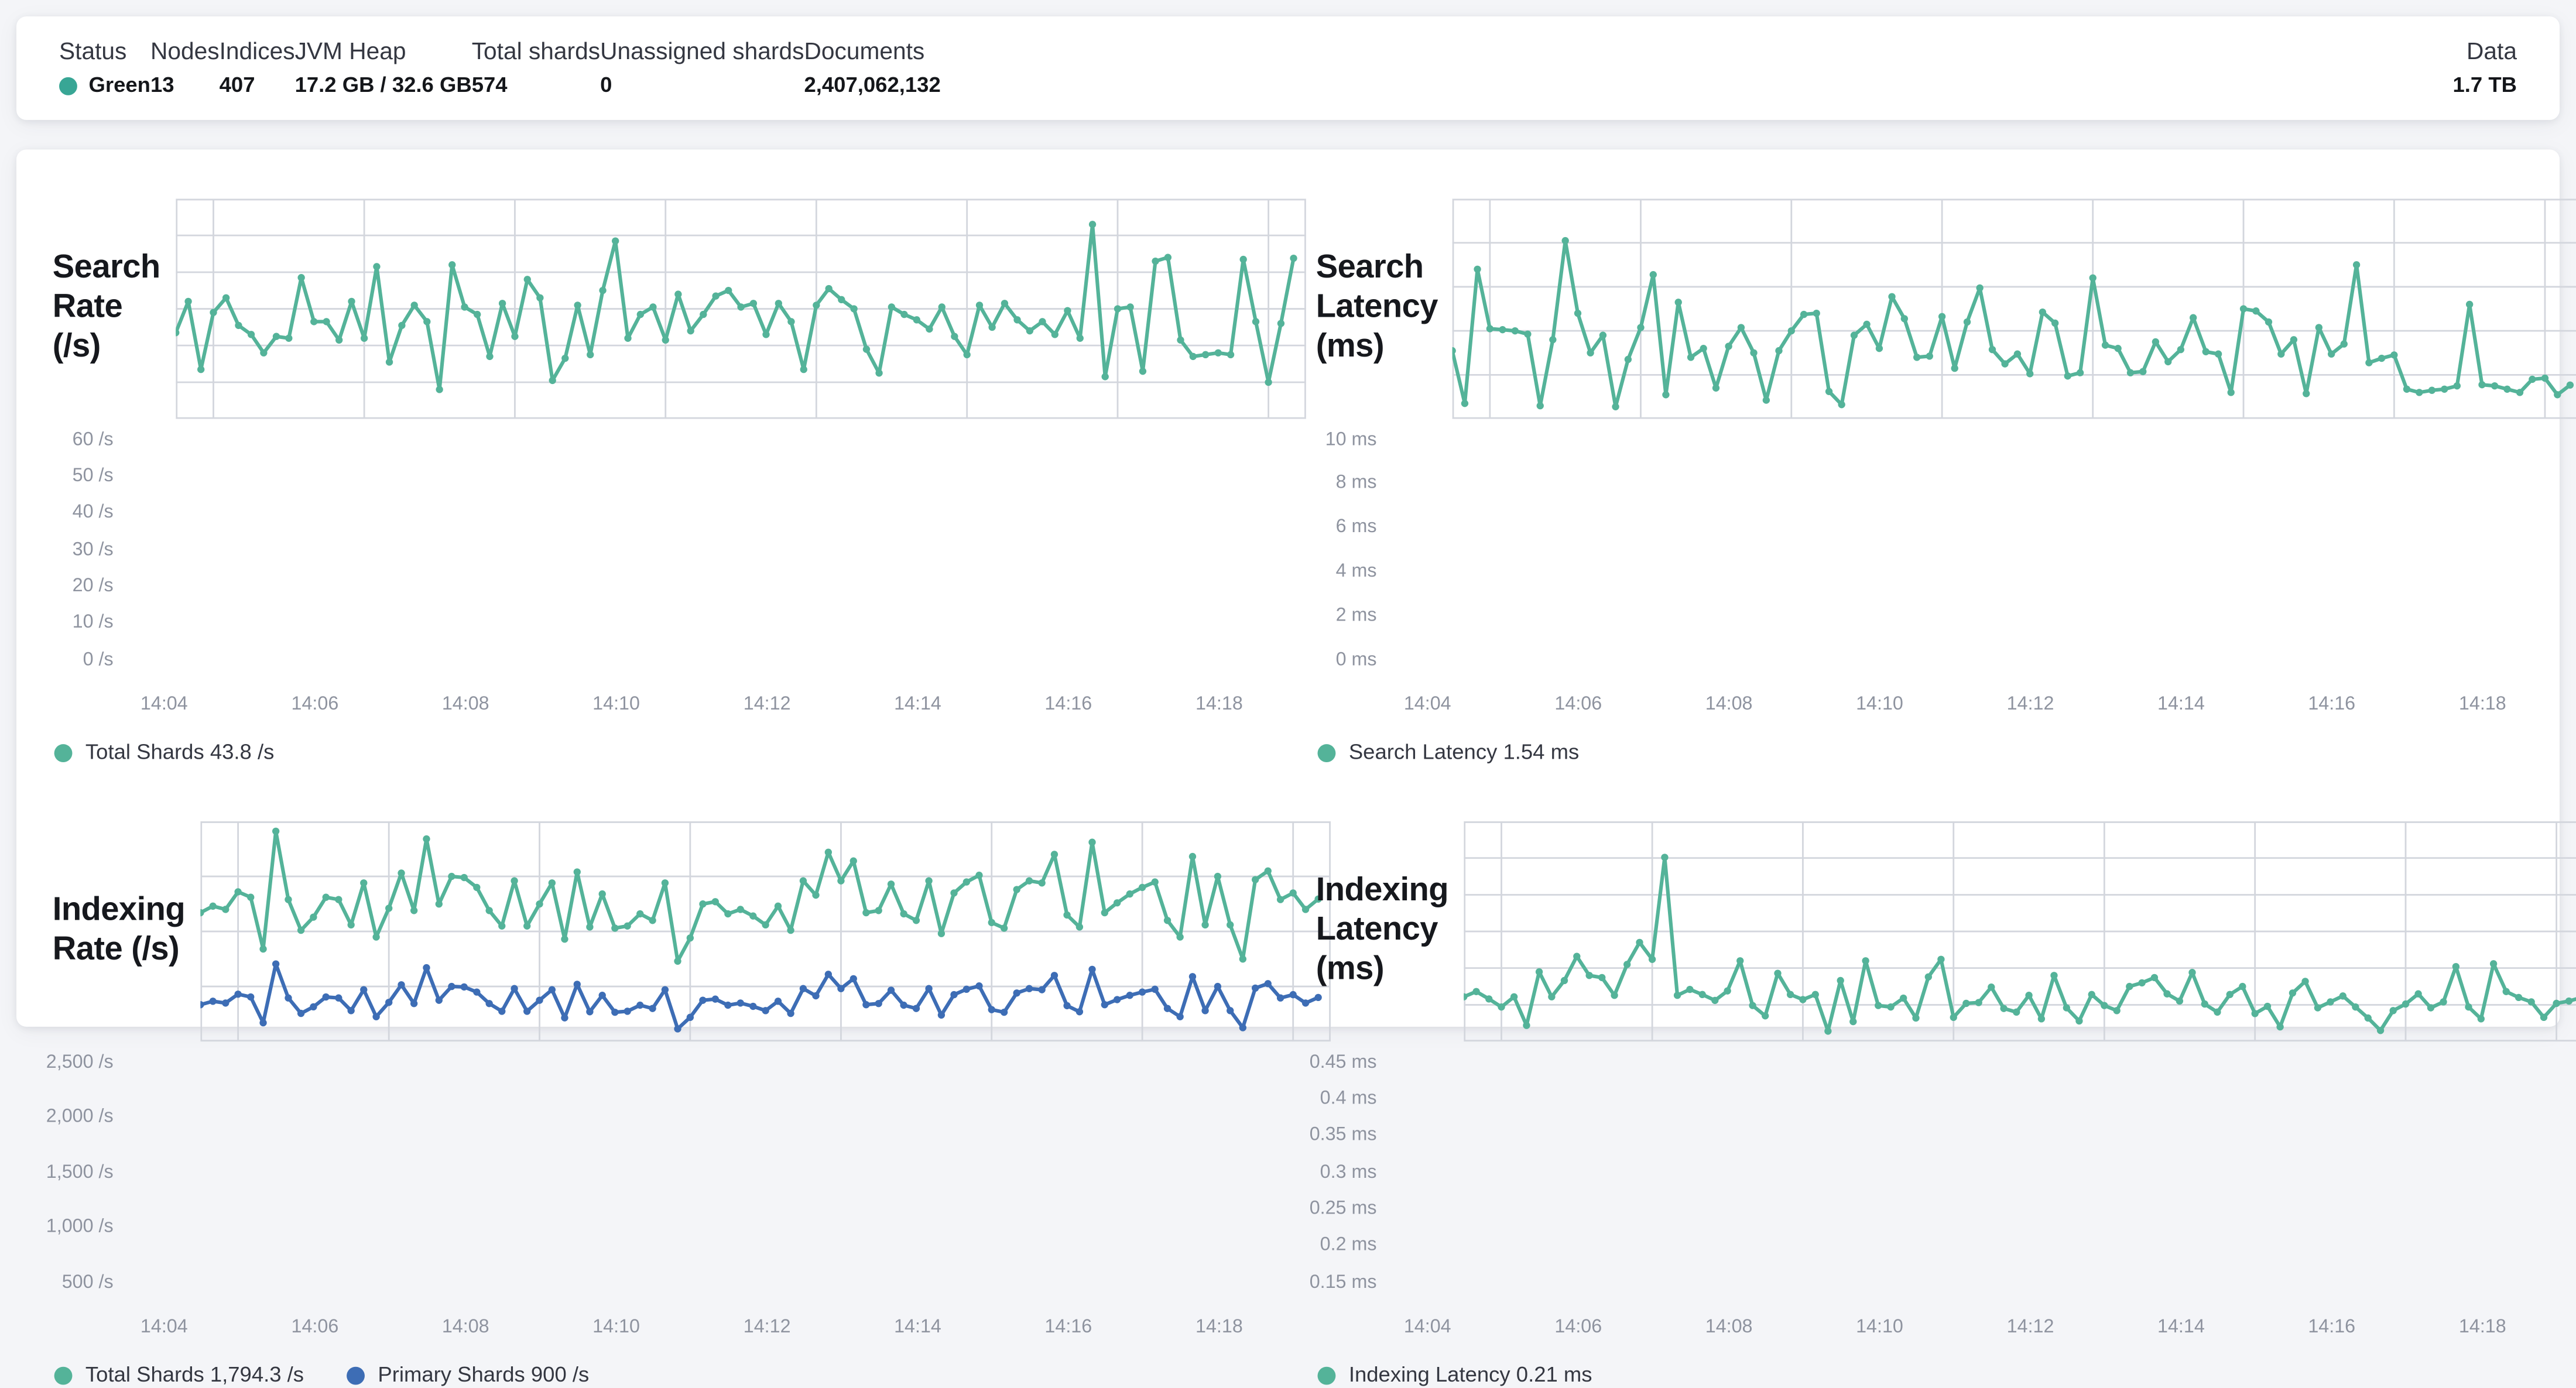  I want to click on cluster-stat: Status Green, so click(104, 68).